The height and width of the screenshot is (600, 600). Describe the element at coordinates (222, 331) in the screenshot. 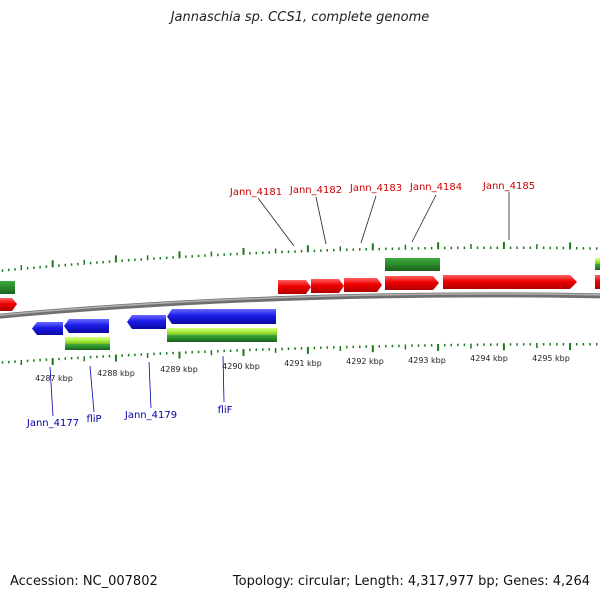

I see `cds-flif-light` at that location.